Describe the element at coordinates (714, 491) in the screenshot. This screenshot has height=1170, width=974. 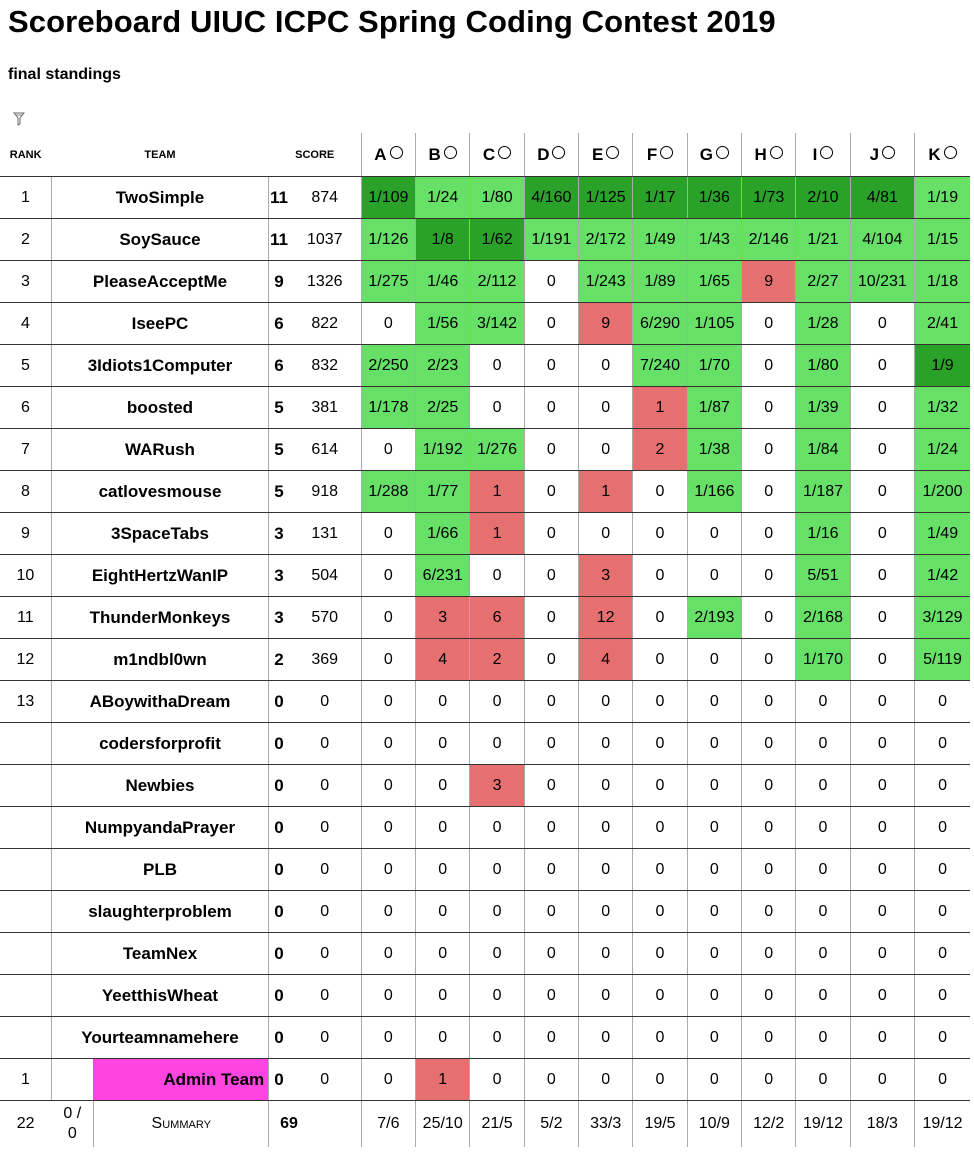
I see `problem-cell: 1/166` at that location.